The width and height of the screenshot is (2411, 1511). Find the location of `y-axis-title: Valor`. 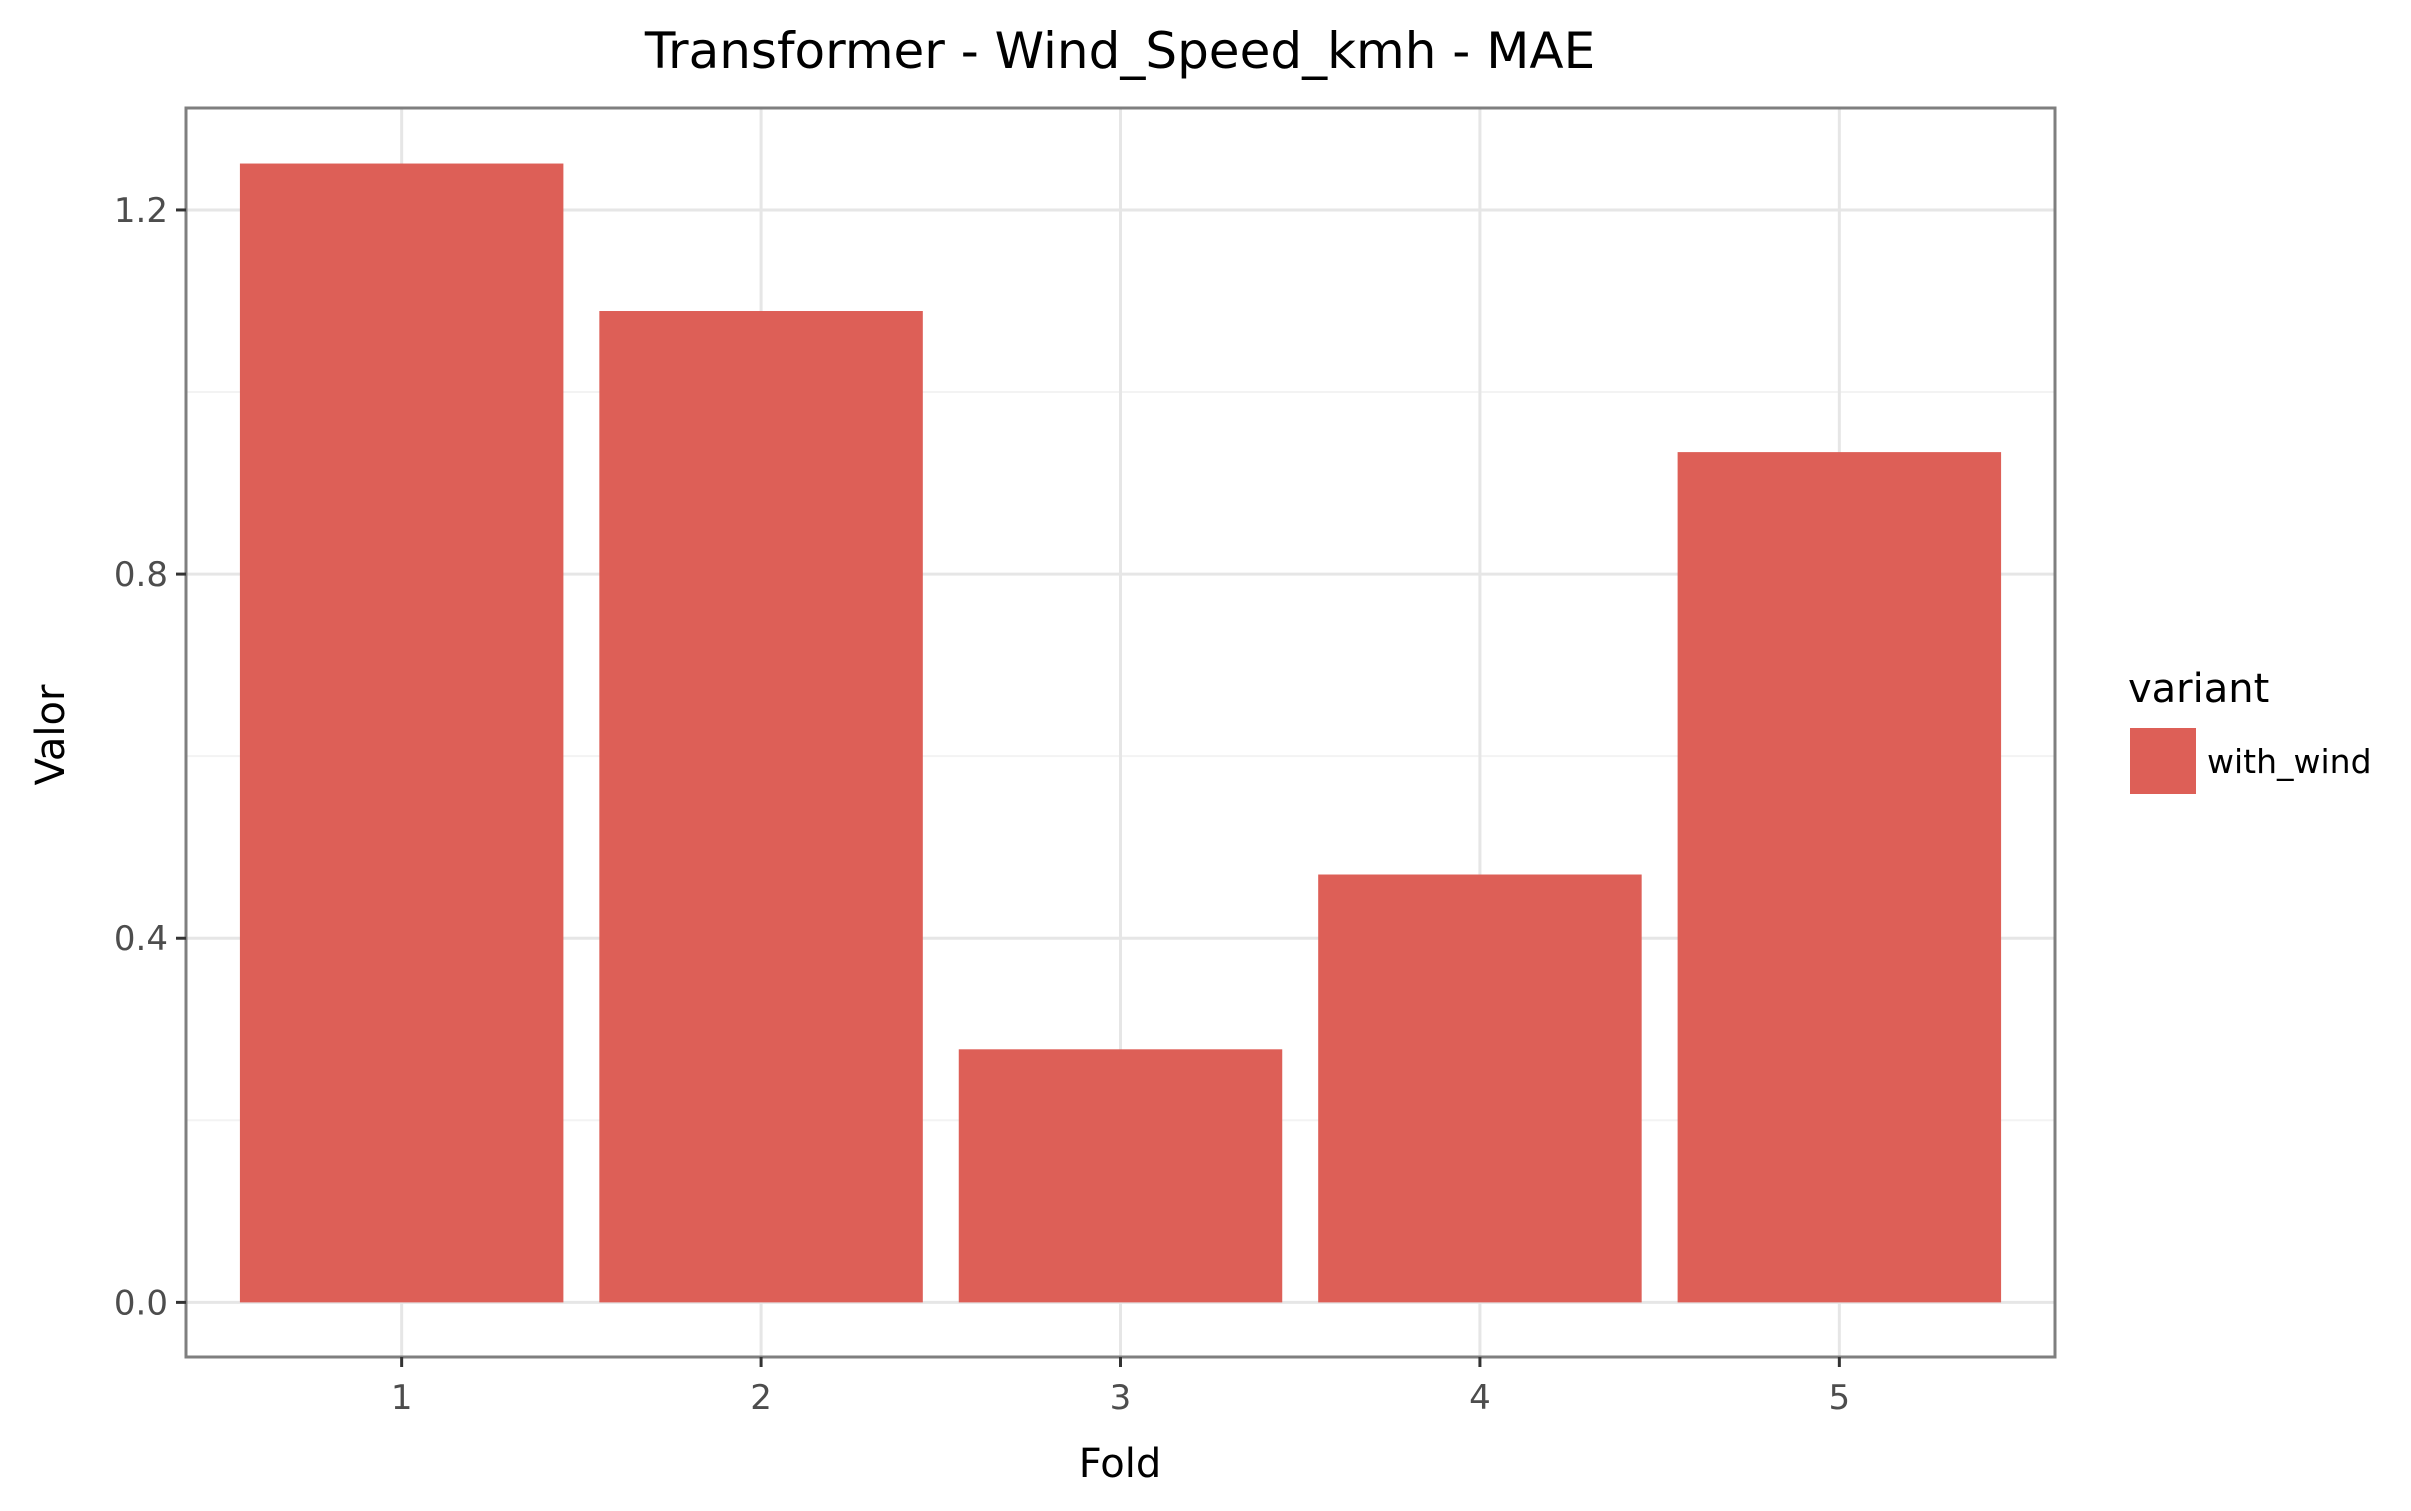

y-axis-title: Valor is located at coordinates (51, 734).